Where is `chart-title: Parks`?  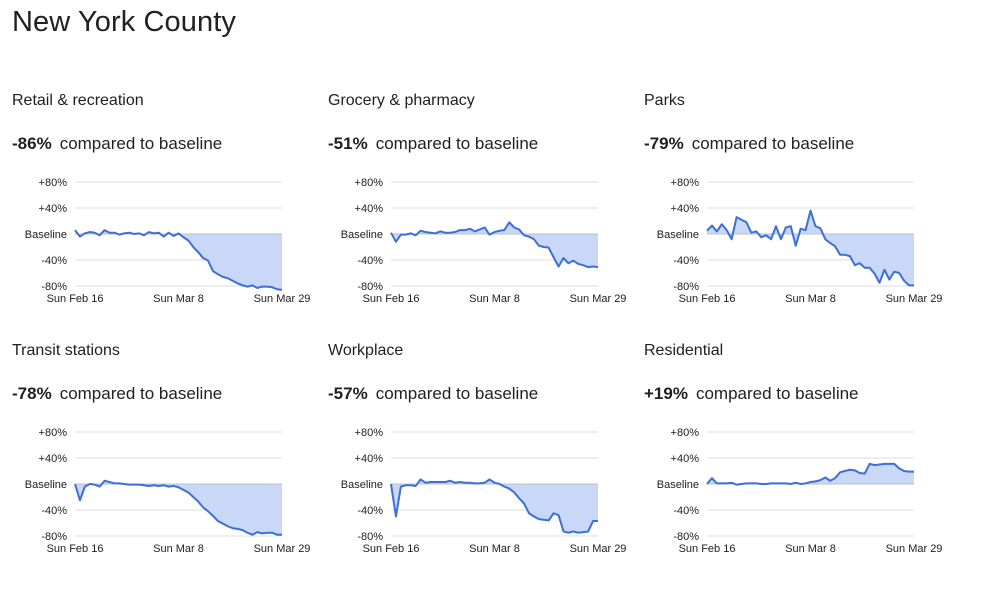 chart-title: Parks is located at coordinates (664, 100).